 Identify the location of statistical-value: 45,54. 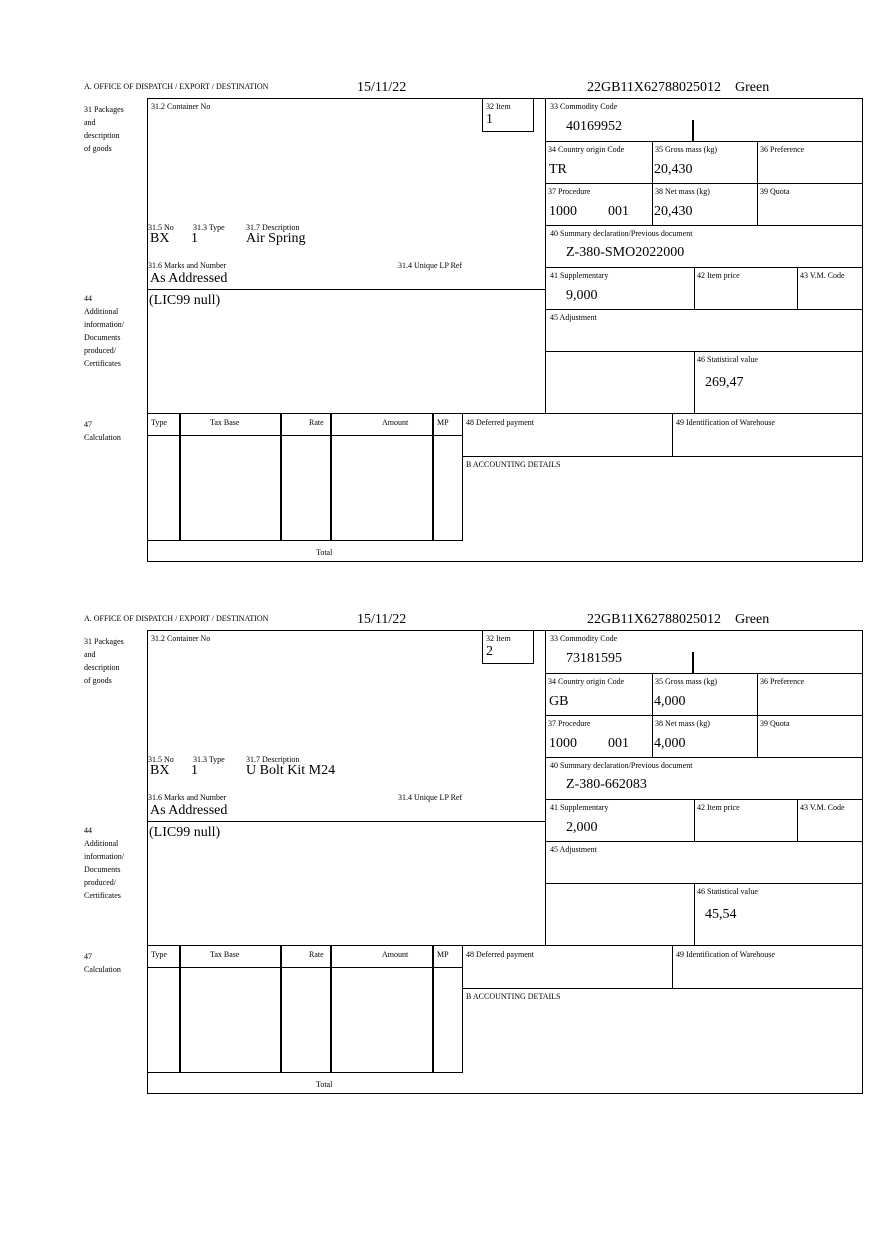
(721, 914).